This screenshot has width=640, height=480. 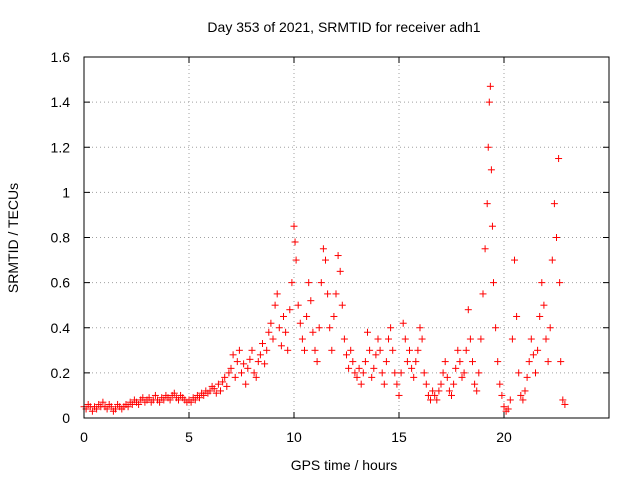 What do you see at coordinates (61, 147) in the screenshot?
I see `y-tick-label: 1.2` at bounding box center [61, 147].